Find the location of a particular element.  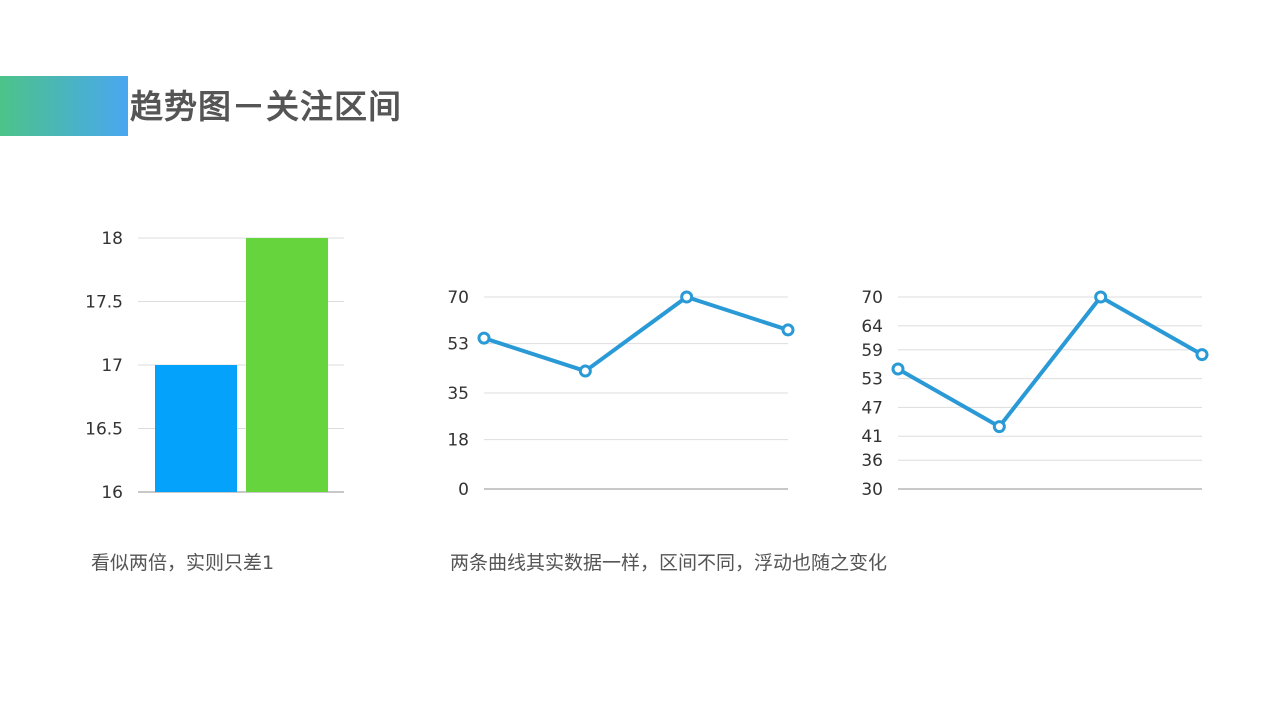

caption-line-charts: 两条曲线其实数据一样，区间不同，浮动也随之变化 is located at coordinates (669, 563).